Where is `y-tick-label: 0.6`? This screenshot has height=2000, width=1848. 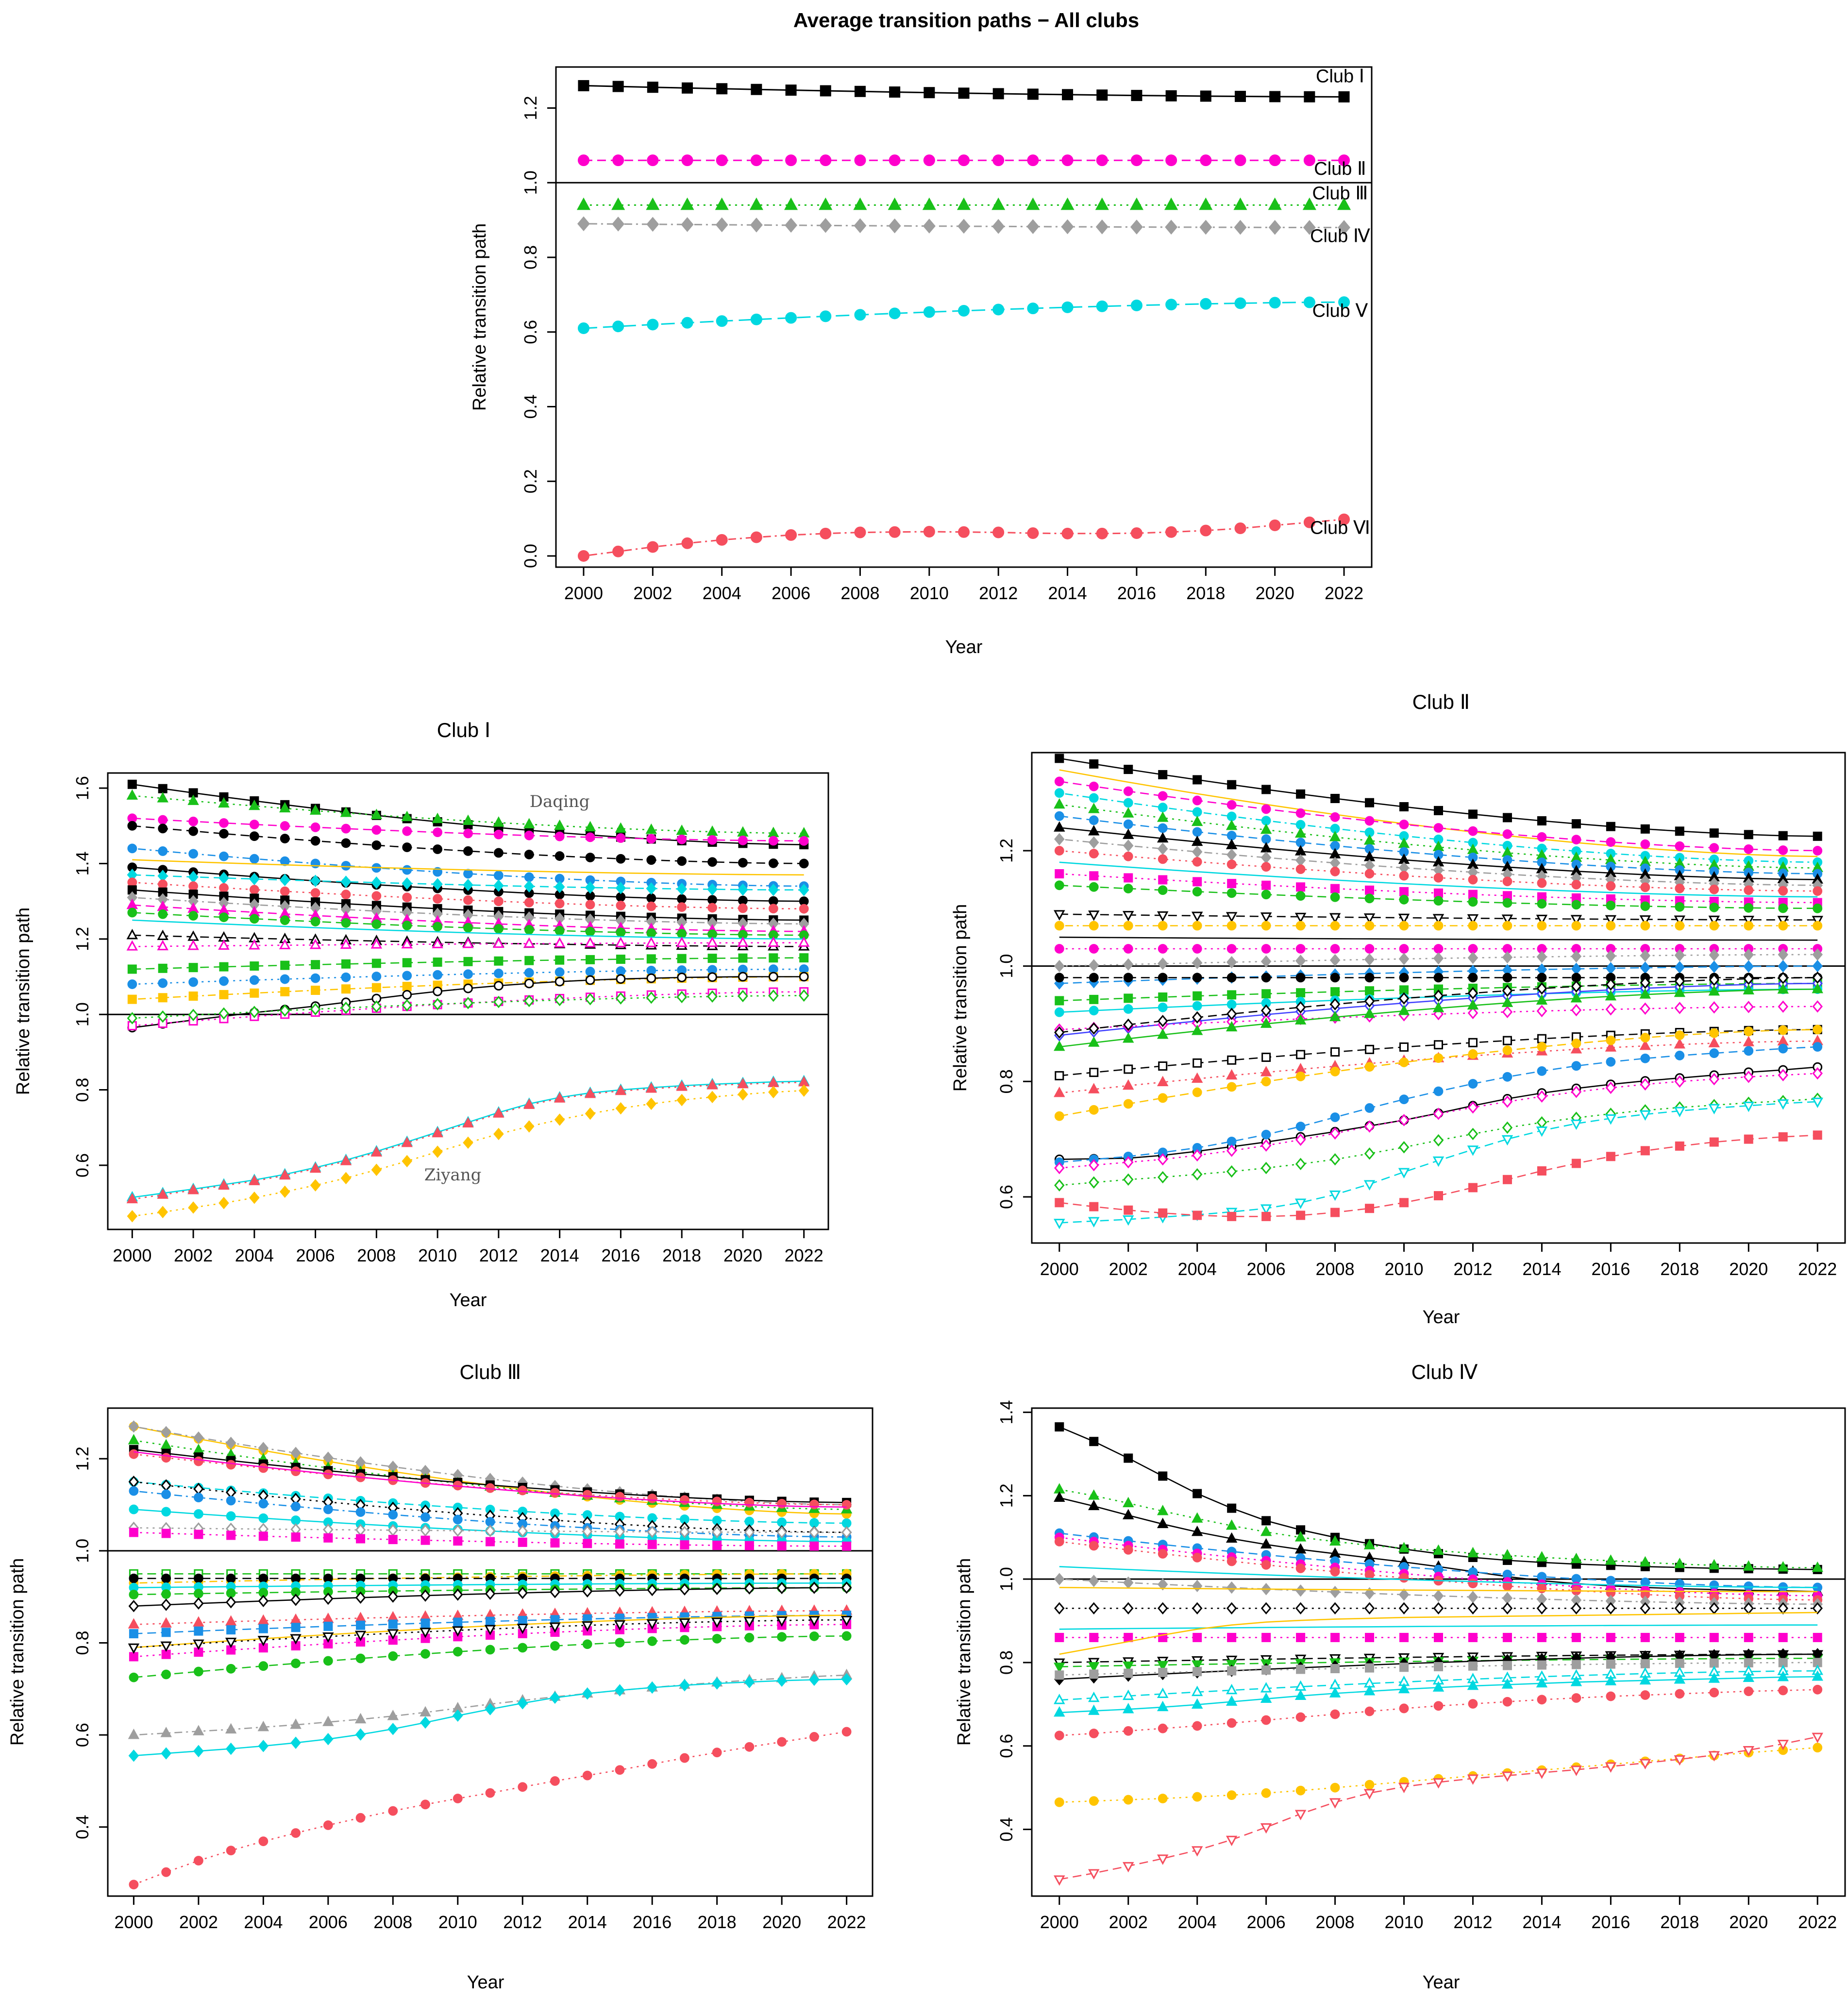
y-tick-label: 0.6 is located at coordinates (82, 1735).